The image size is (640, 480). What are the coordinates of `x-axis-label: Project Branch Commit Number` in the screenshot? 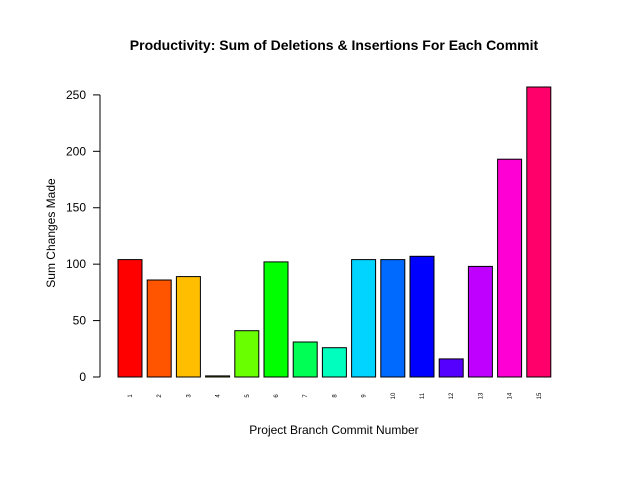 It's located at (333, 430).